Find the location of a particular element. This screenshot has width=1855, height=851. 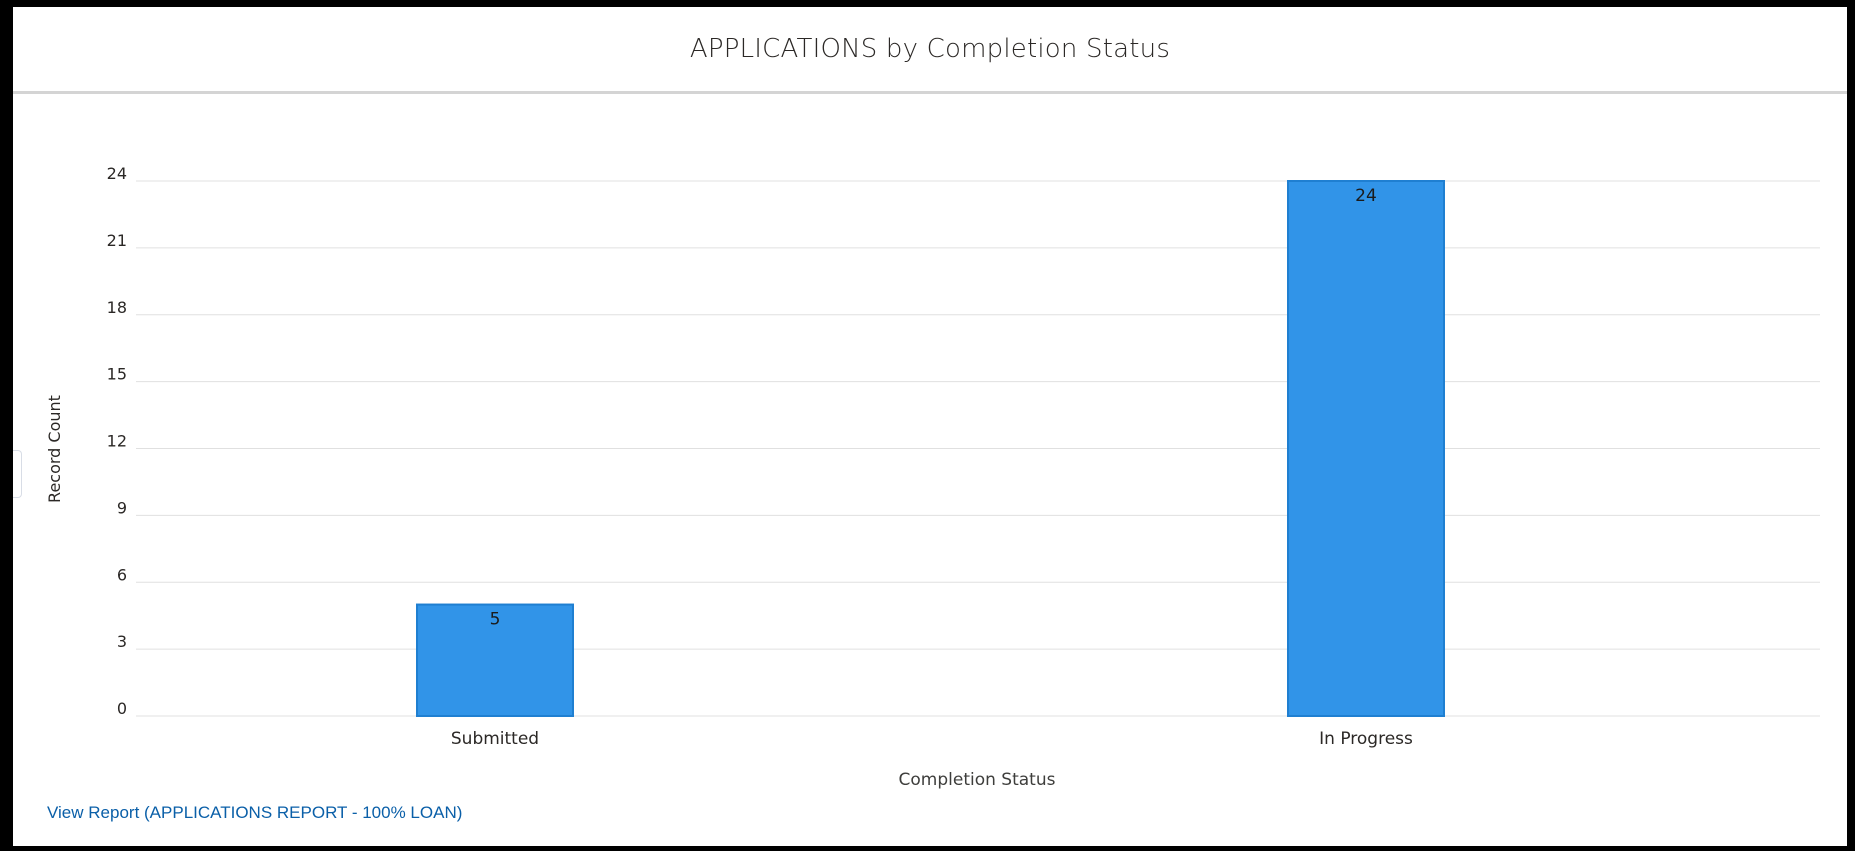

y-tick-label: 0 is located at coordinates (122, 708).